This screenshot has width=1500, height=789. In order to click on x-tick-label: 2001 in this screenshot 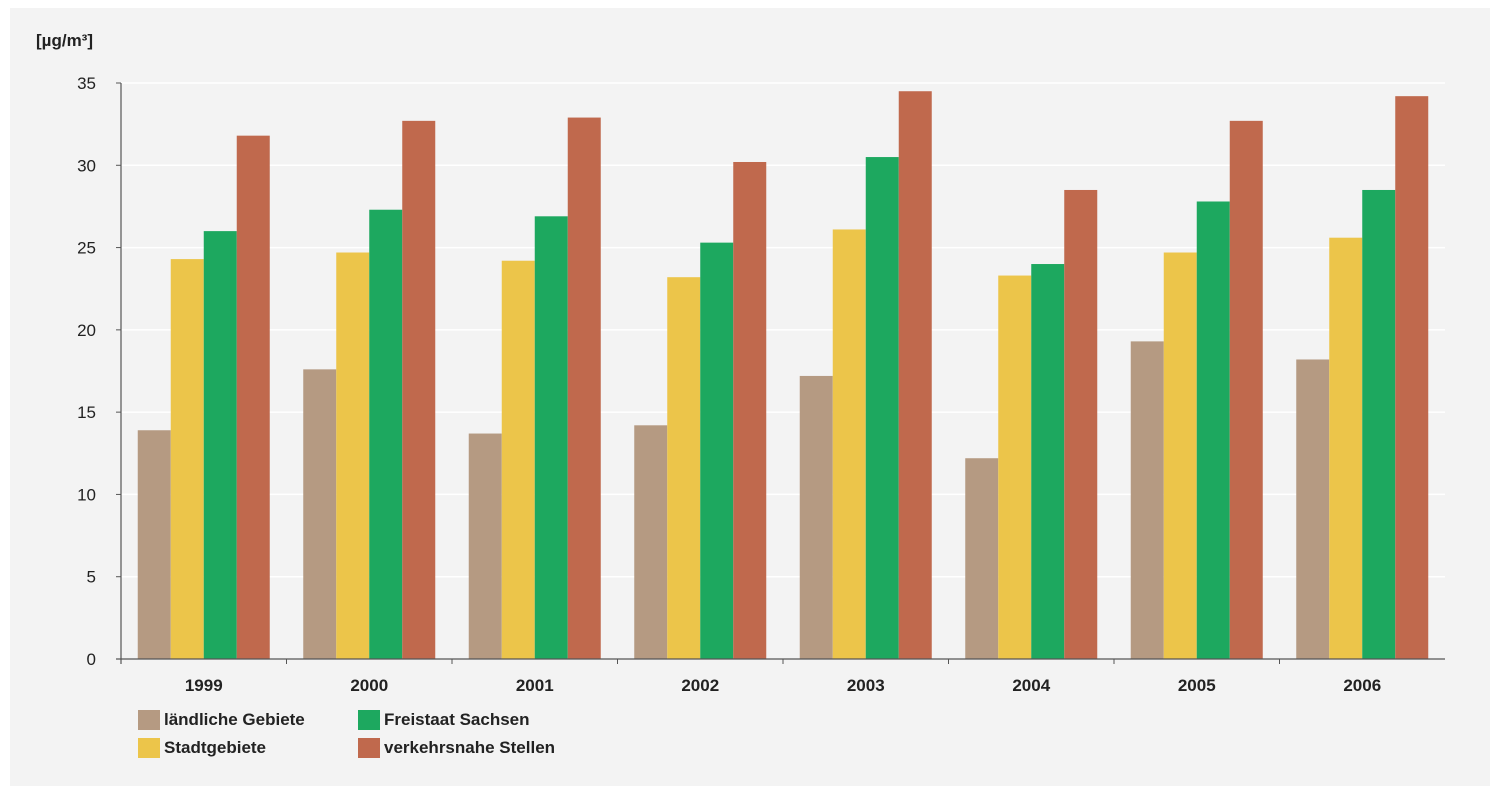, I will do `click(535, 685)`.